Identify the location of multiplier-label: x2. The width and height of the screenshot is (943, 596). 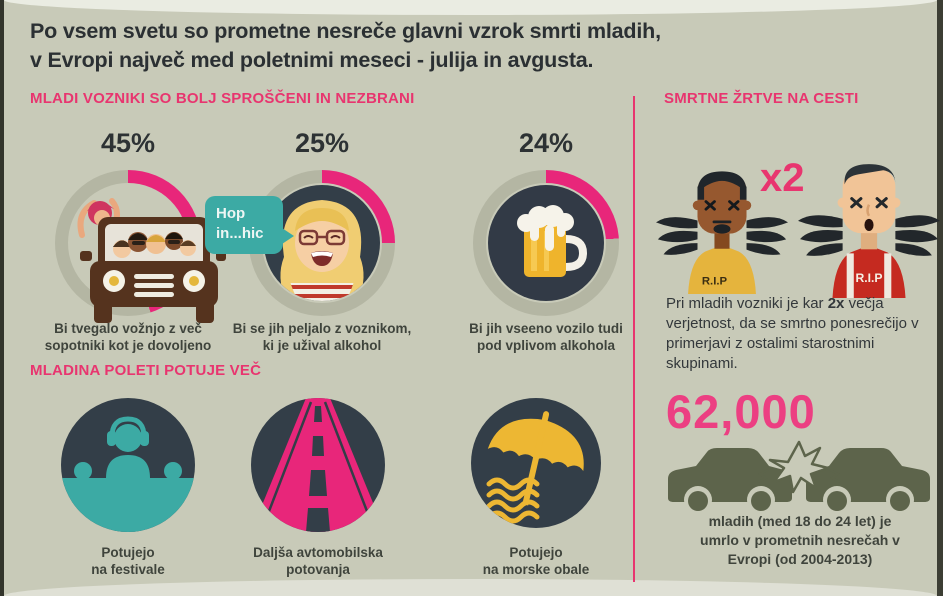
(782, 178).